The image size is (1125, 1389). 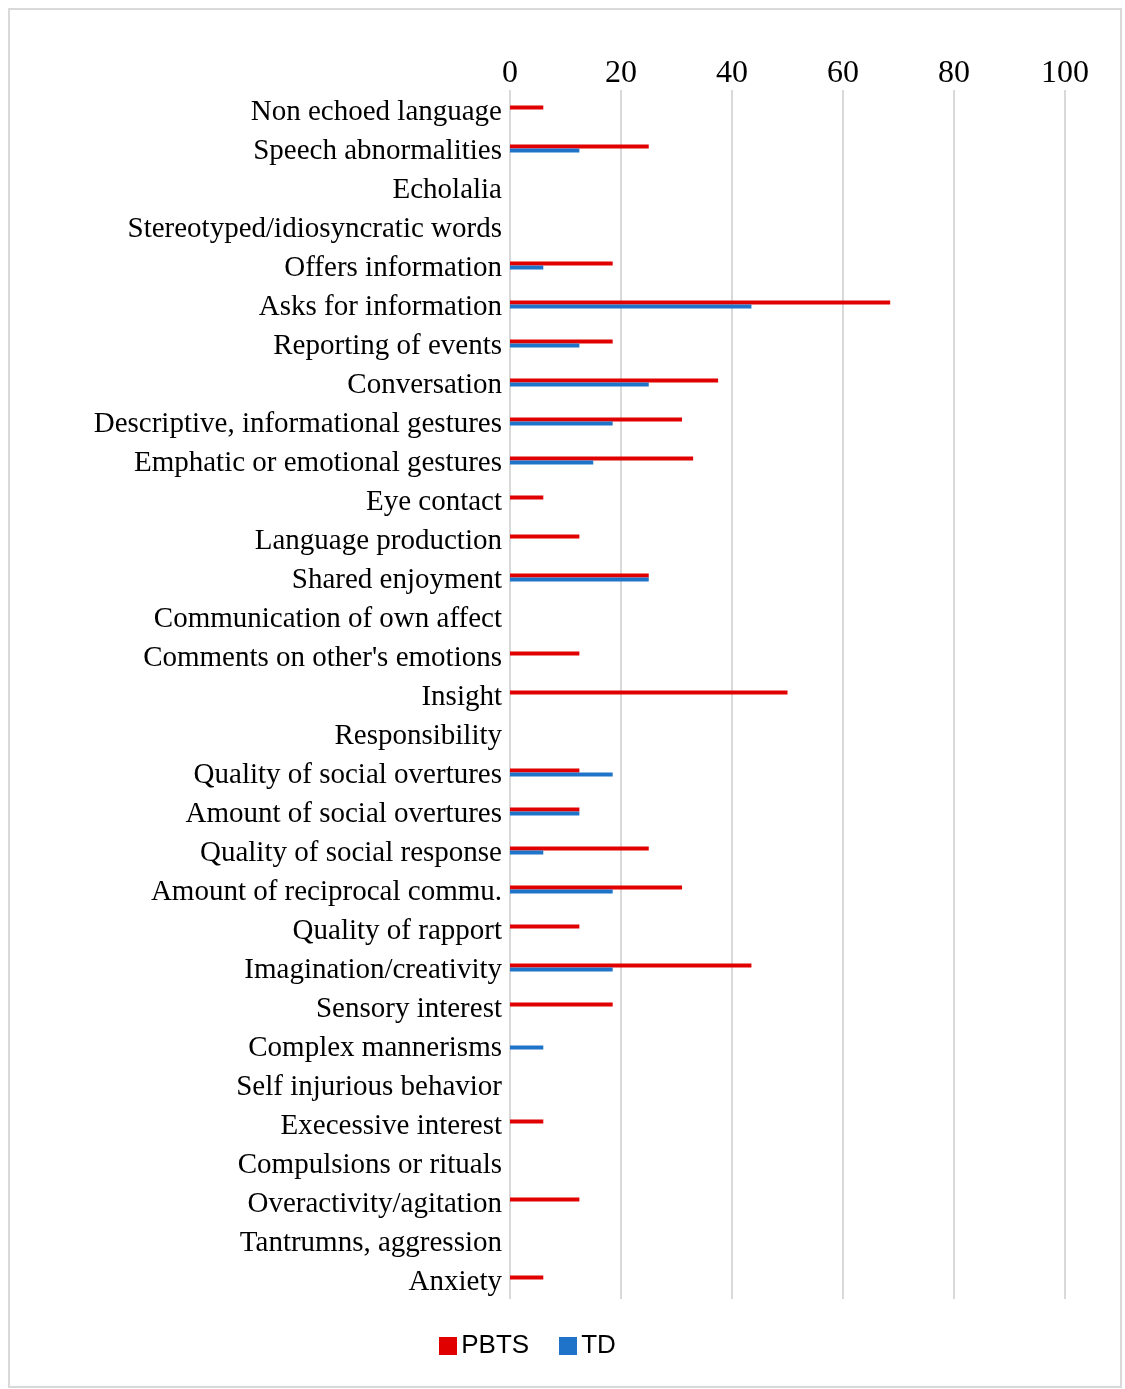 What do you see at coordinates (1065, 71) in the screenshot?
I see `x-tick-label: 100` at bounding box center [1065, 71].